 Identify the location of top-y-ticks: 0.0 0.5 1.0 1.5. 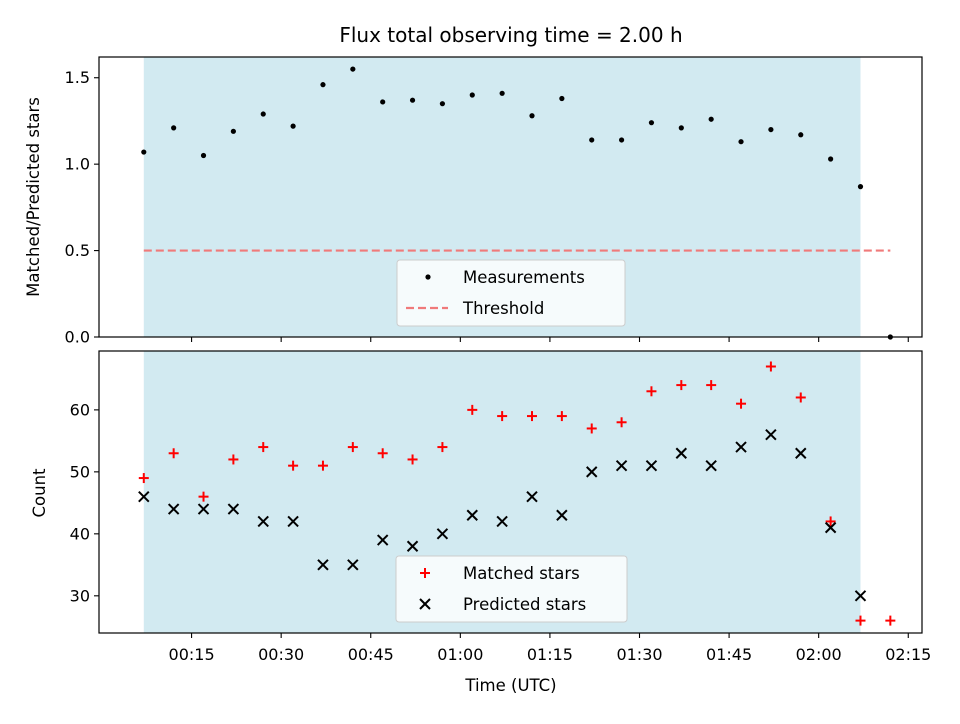
(82, 207).